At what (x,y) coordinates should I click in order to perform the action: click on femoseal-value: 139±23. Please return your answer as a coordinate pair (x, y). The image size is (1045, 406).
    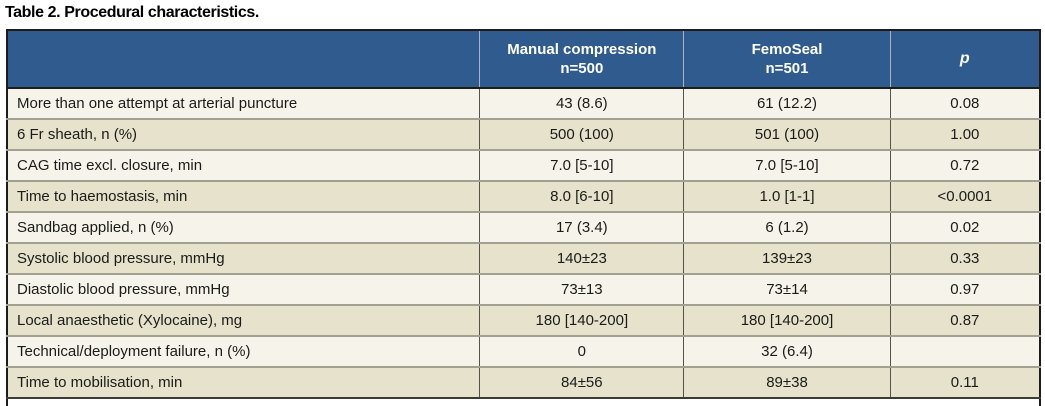
    Looking at the image, I should click on (787, 258).